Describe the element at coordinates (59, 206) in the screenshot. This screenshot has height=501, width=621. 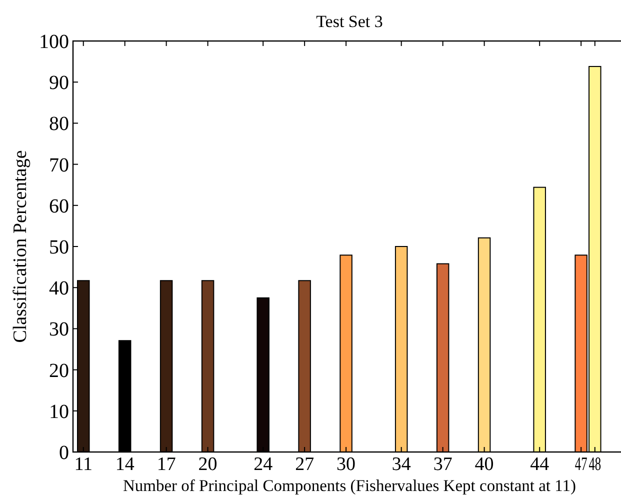
I see `y-tick-label: 60` at that location.